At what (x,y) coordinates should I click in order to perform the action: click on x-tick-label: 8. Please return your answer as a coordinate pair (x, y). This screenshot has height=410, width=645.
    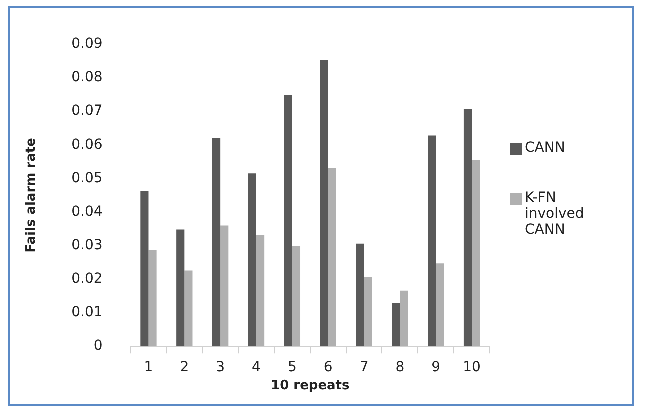
    Looking at the image, I should click on (400, 368).